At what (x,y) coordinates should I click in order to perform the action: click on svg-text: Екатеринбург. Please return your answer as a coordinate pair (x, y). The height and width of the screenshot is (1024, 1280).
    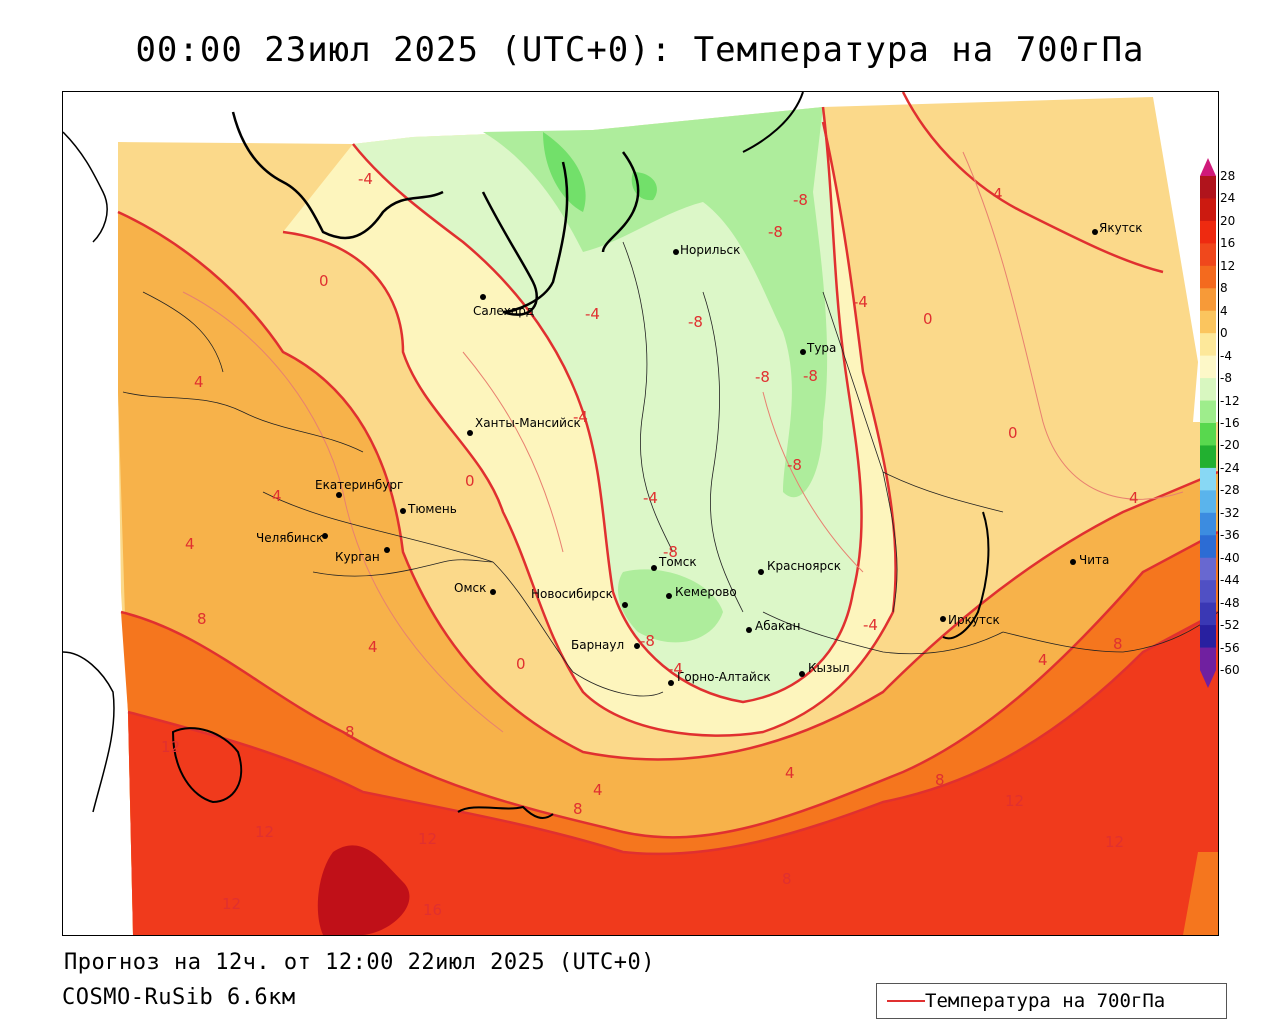
    Looking at the image, I should click on (359, 485).